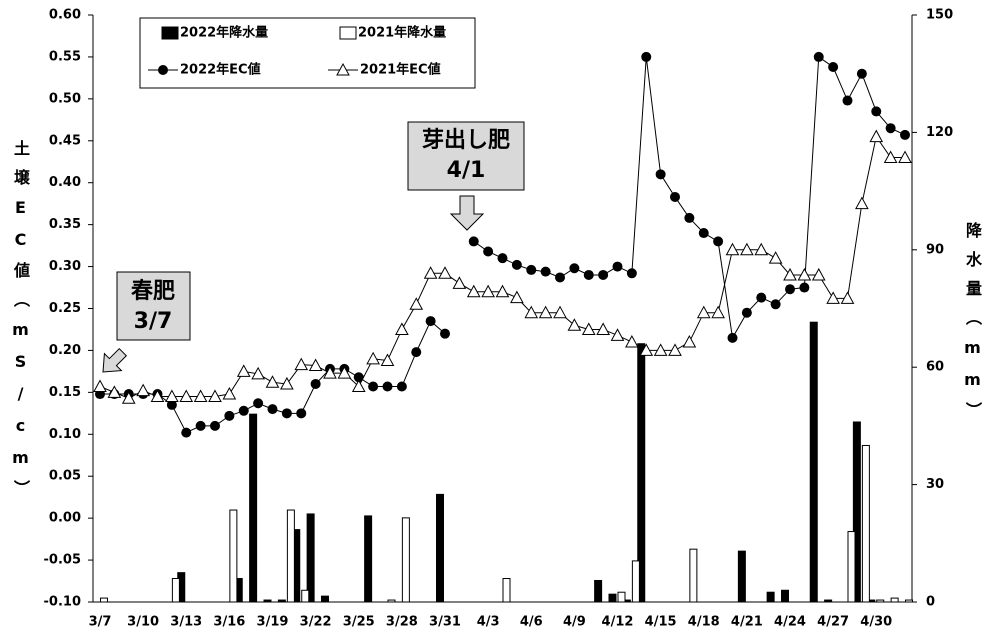  What do you see at coordinates (143, 622) in the screenshot?
I see `x-tick-label: 3/10` at bounding box center [143, 622].